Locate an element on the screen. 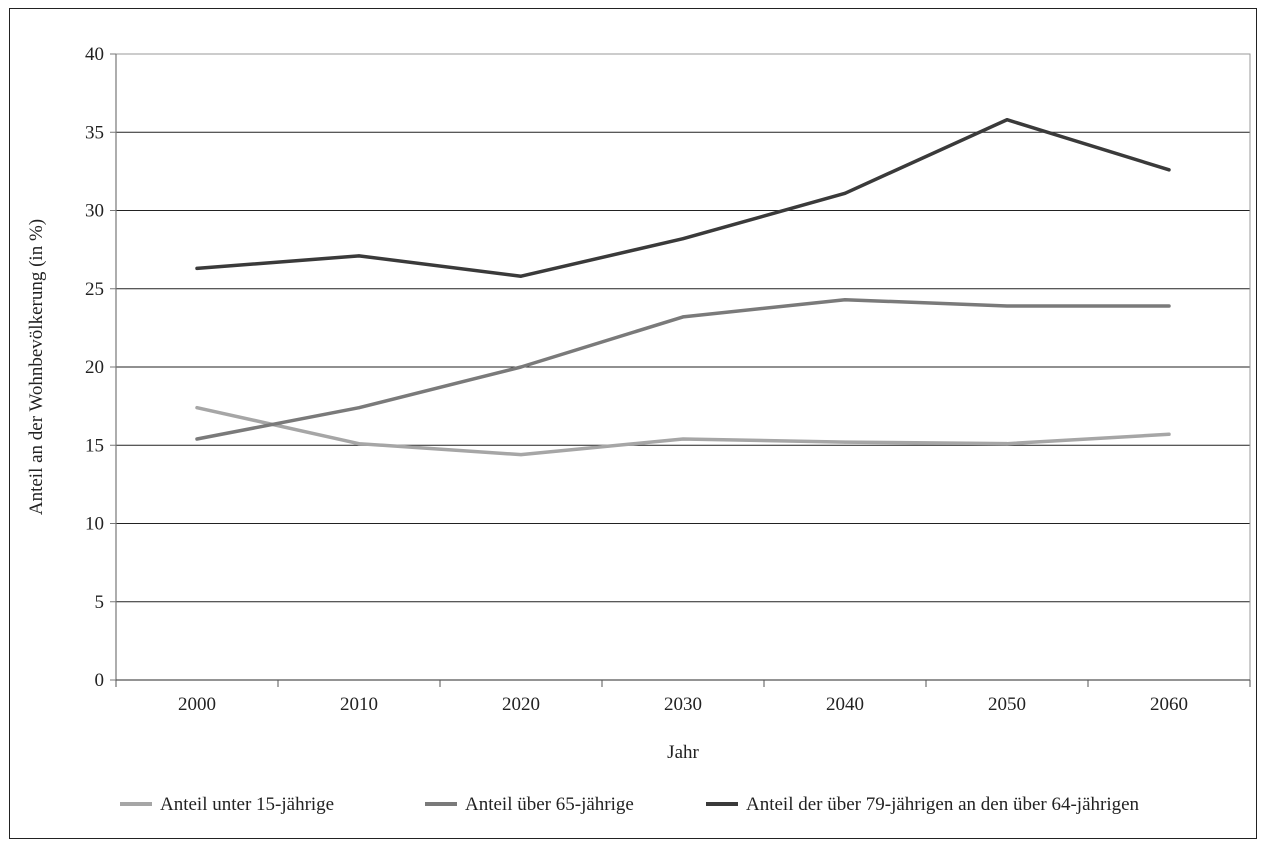 Image resolution: width=1263 pixels, height=845 pixels. legend-label: Anteil unter 15-jährige is located at coordinates (247, 804).